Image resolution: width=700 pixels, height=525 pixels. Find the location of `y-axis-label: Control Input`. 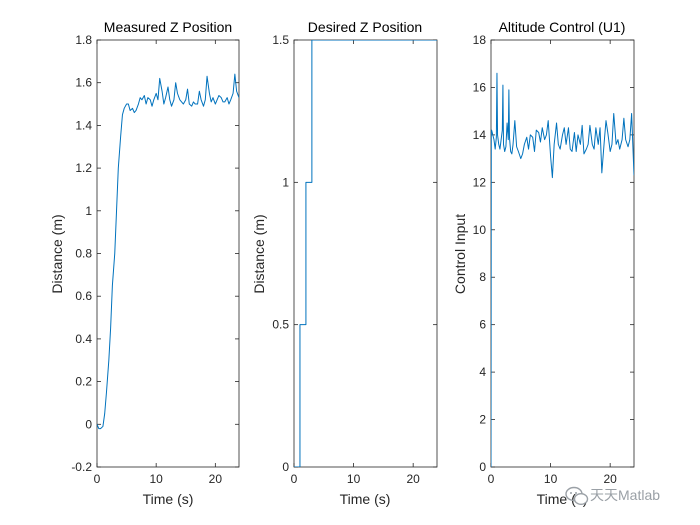

y-axis-label: Control Input is located at coordinates (460, 254).